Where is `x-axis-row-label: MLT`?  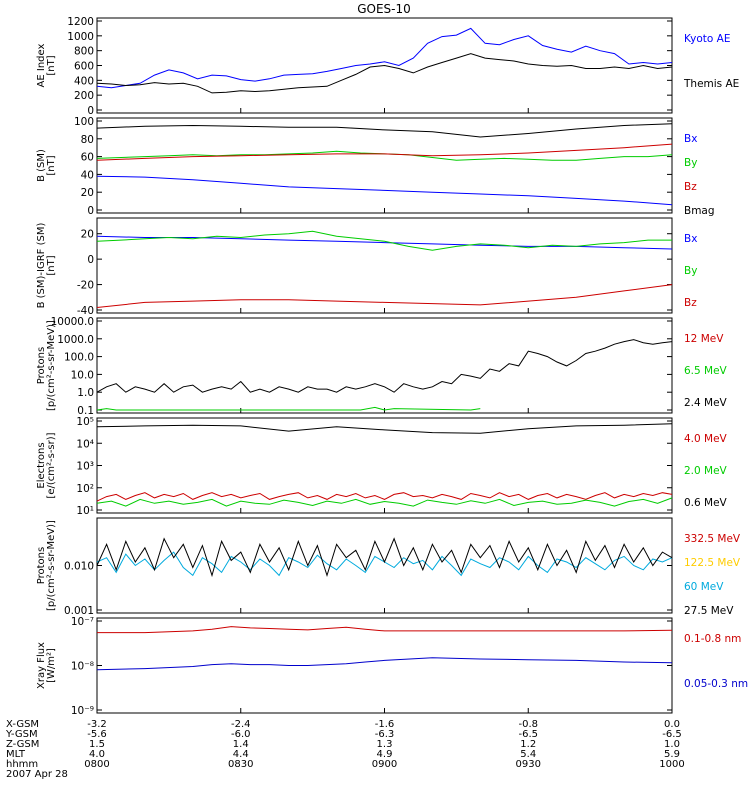
x-axis-row-label: MLT is located at coordinates (16, 754).